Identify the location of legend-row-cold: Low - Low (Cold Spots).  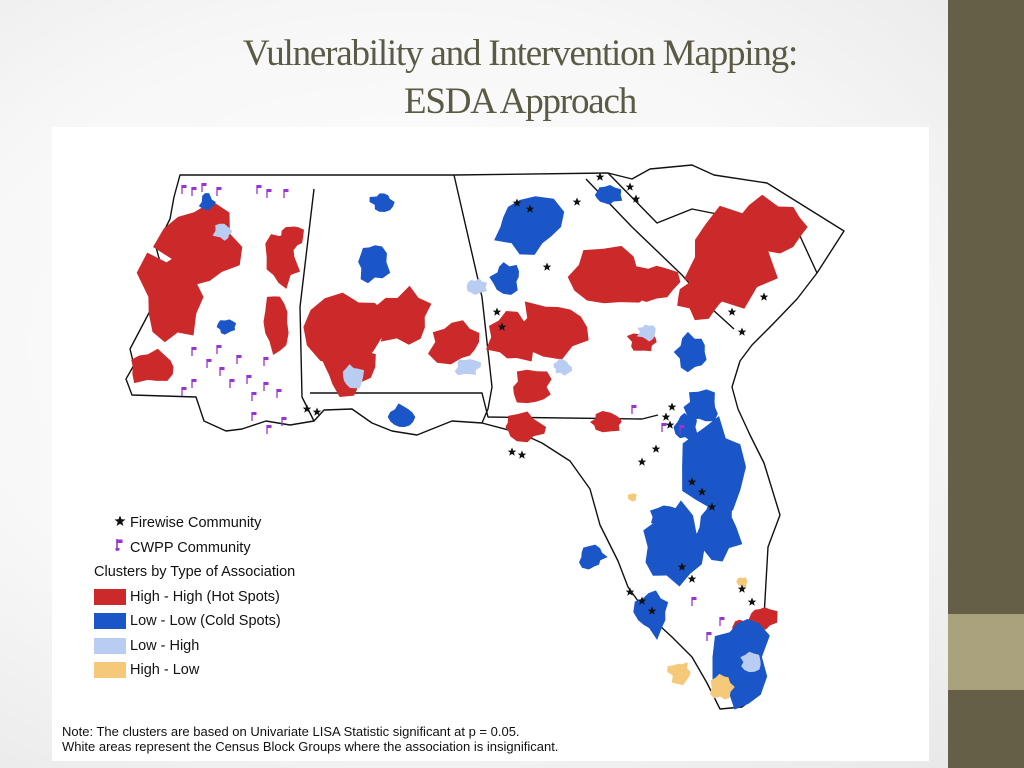
(244, 621).